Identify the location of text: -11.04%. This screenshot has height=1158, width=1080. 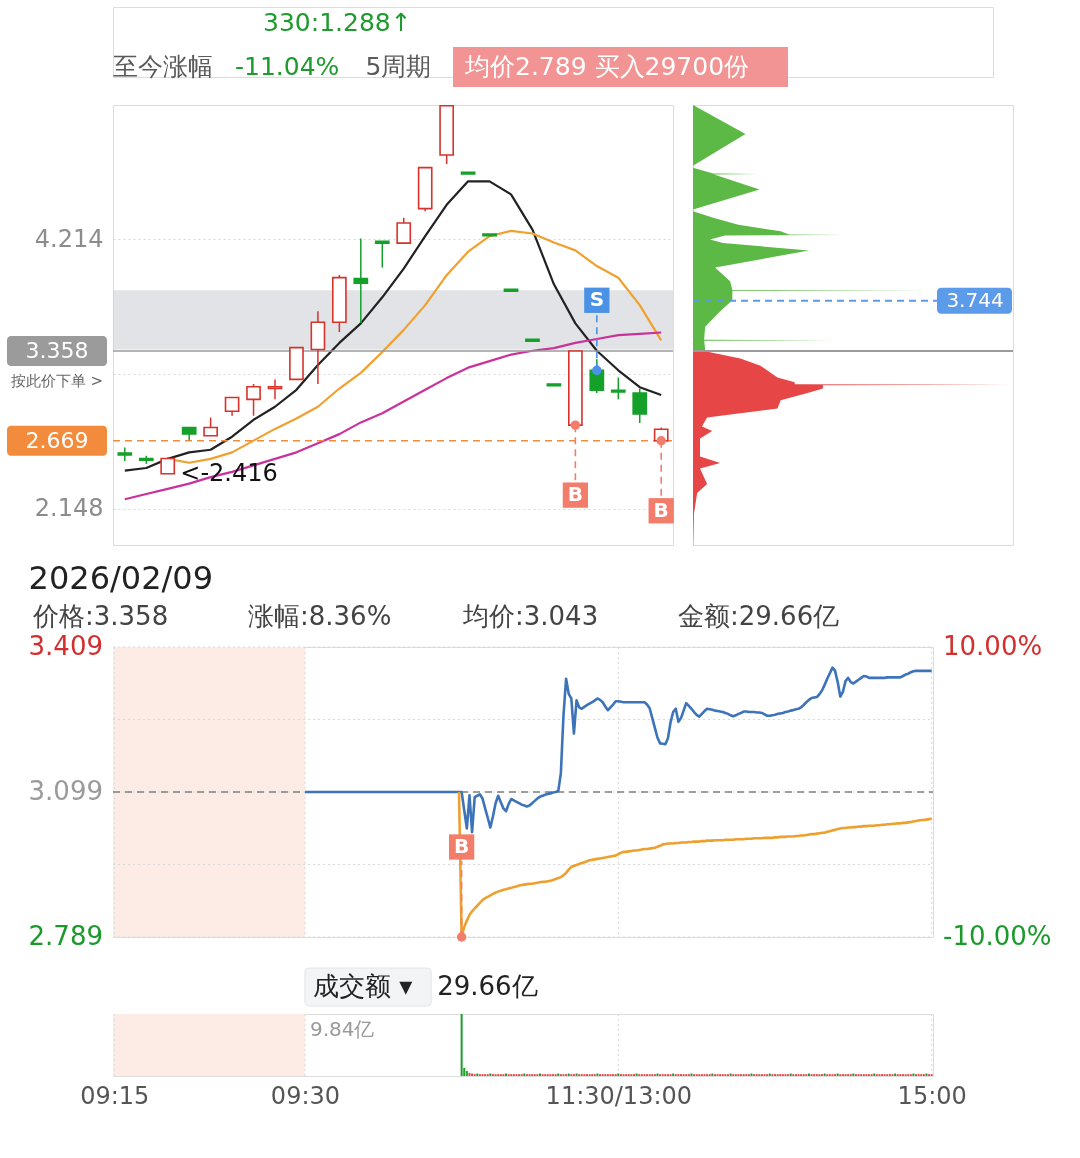
(287, 66).